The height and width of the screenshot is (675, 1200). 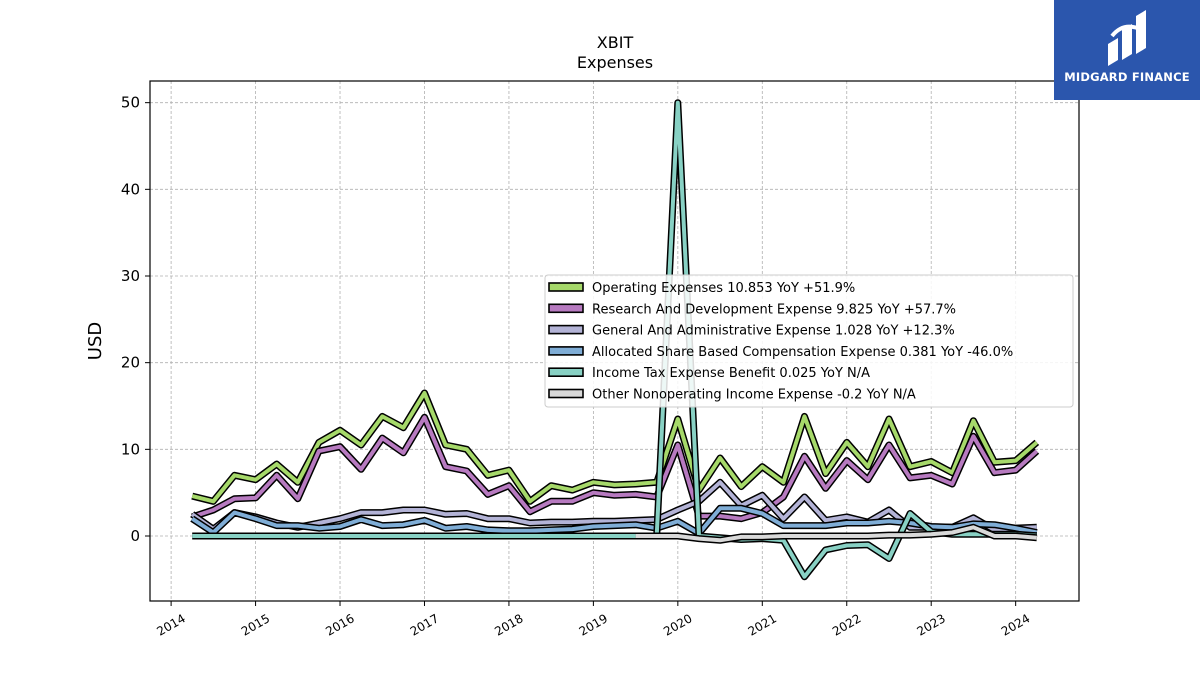 What do you see at coordinates (677, 624) in the screenshot?
I see `x-tick-label: 2020` at bounding box center [677, 624].